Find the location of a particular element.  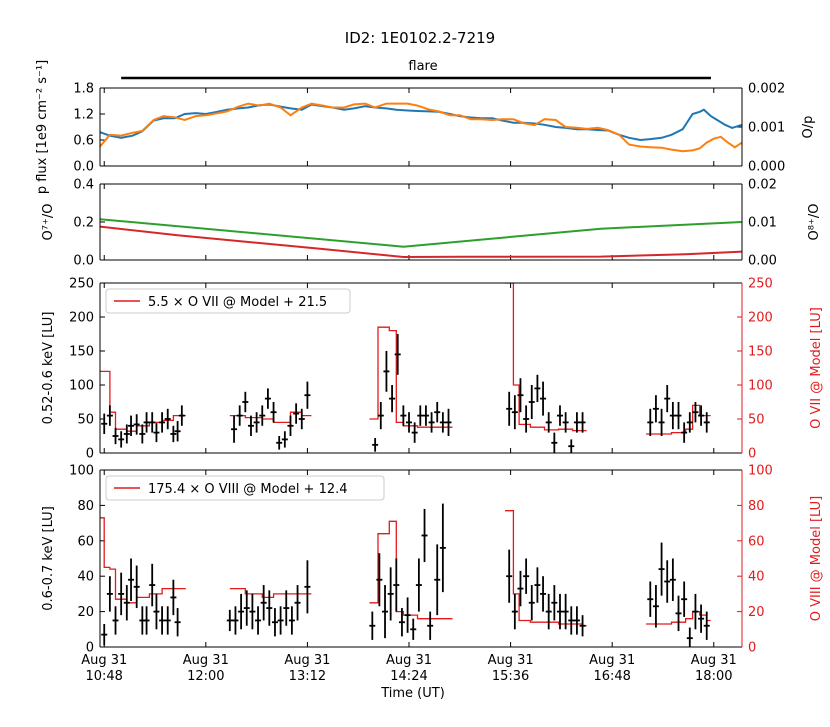

flare-label: flare is located at coordinates (422, 66).